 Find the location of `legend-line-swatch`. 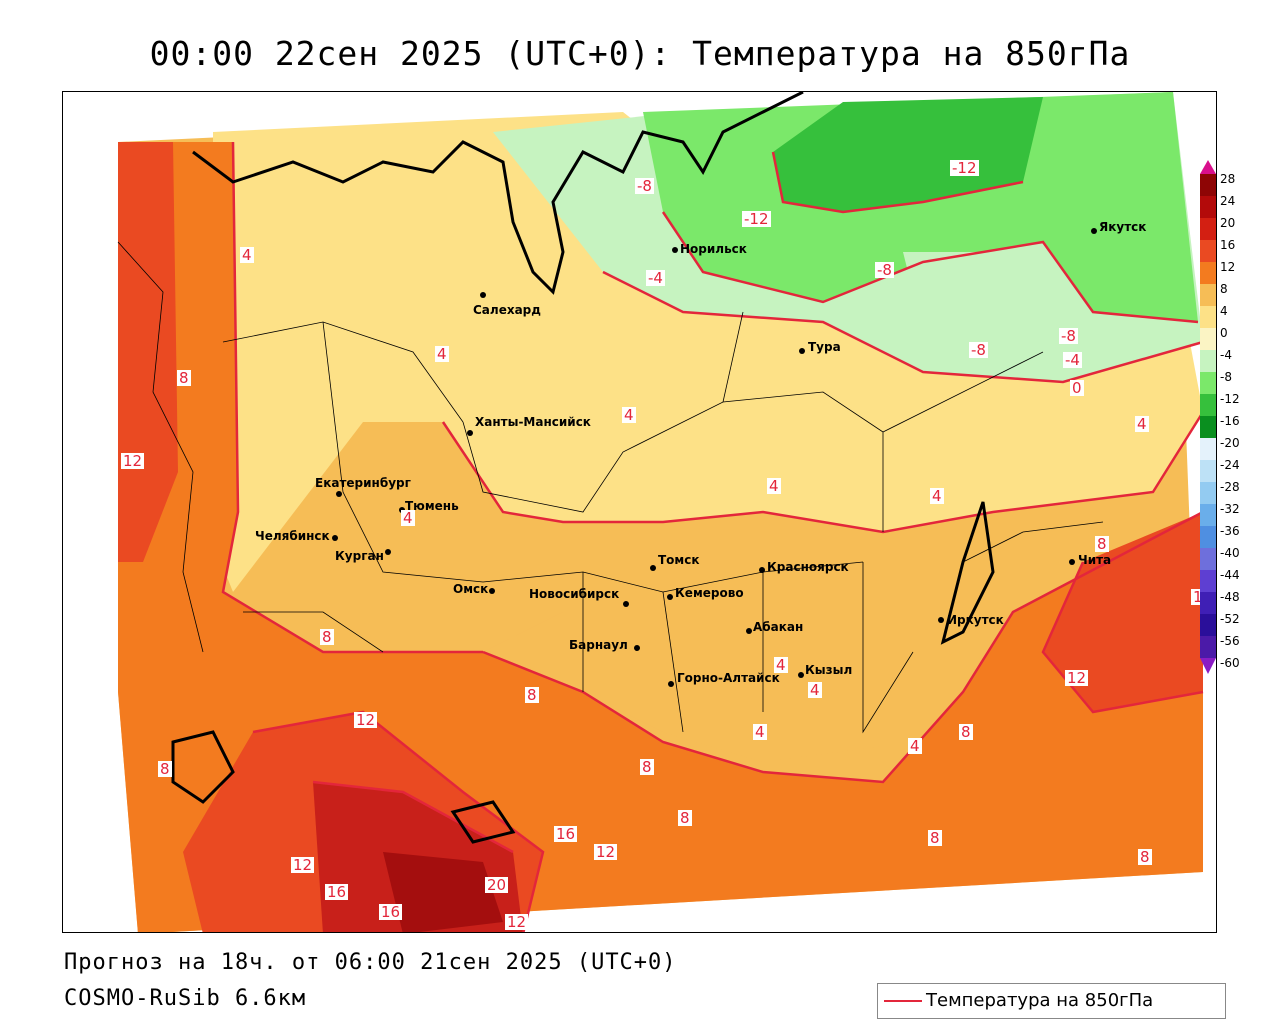

legend-line-swatch is located at coordinates (903, 1001).